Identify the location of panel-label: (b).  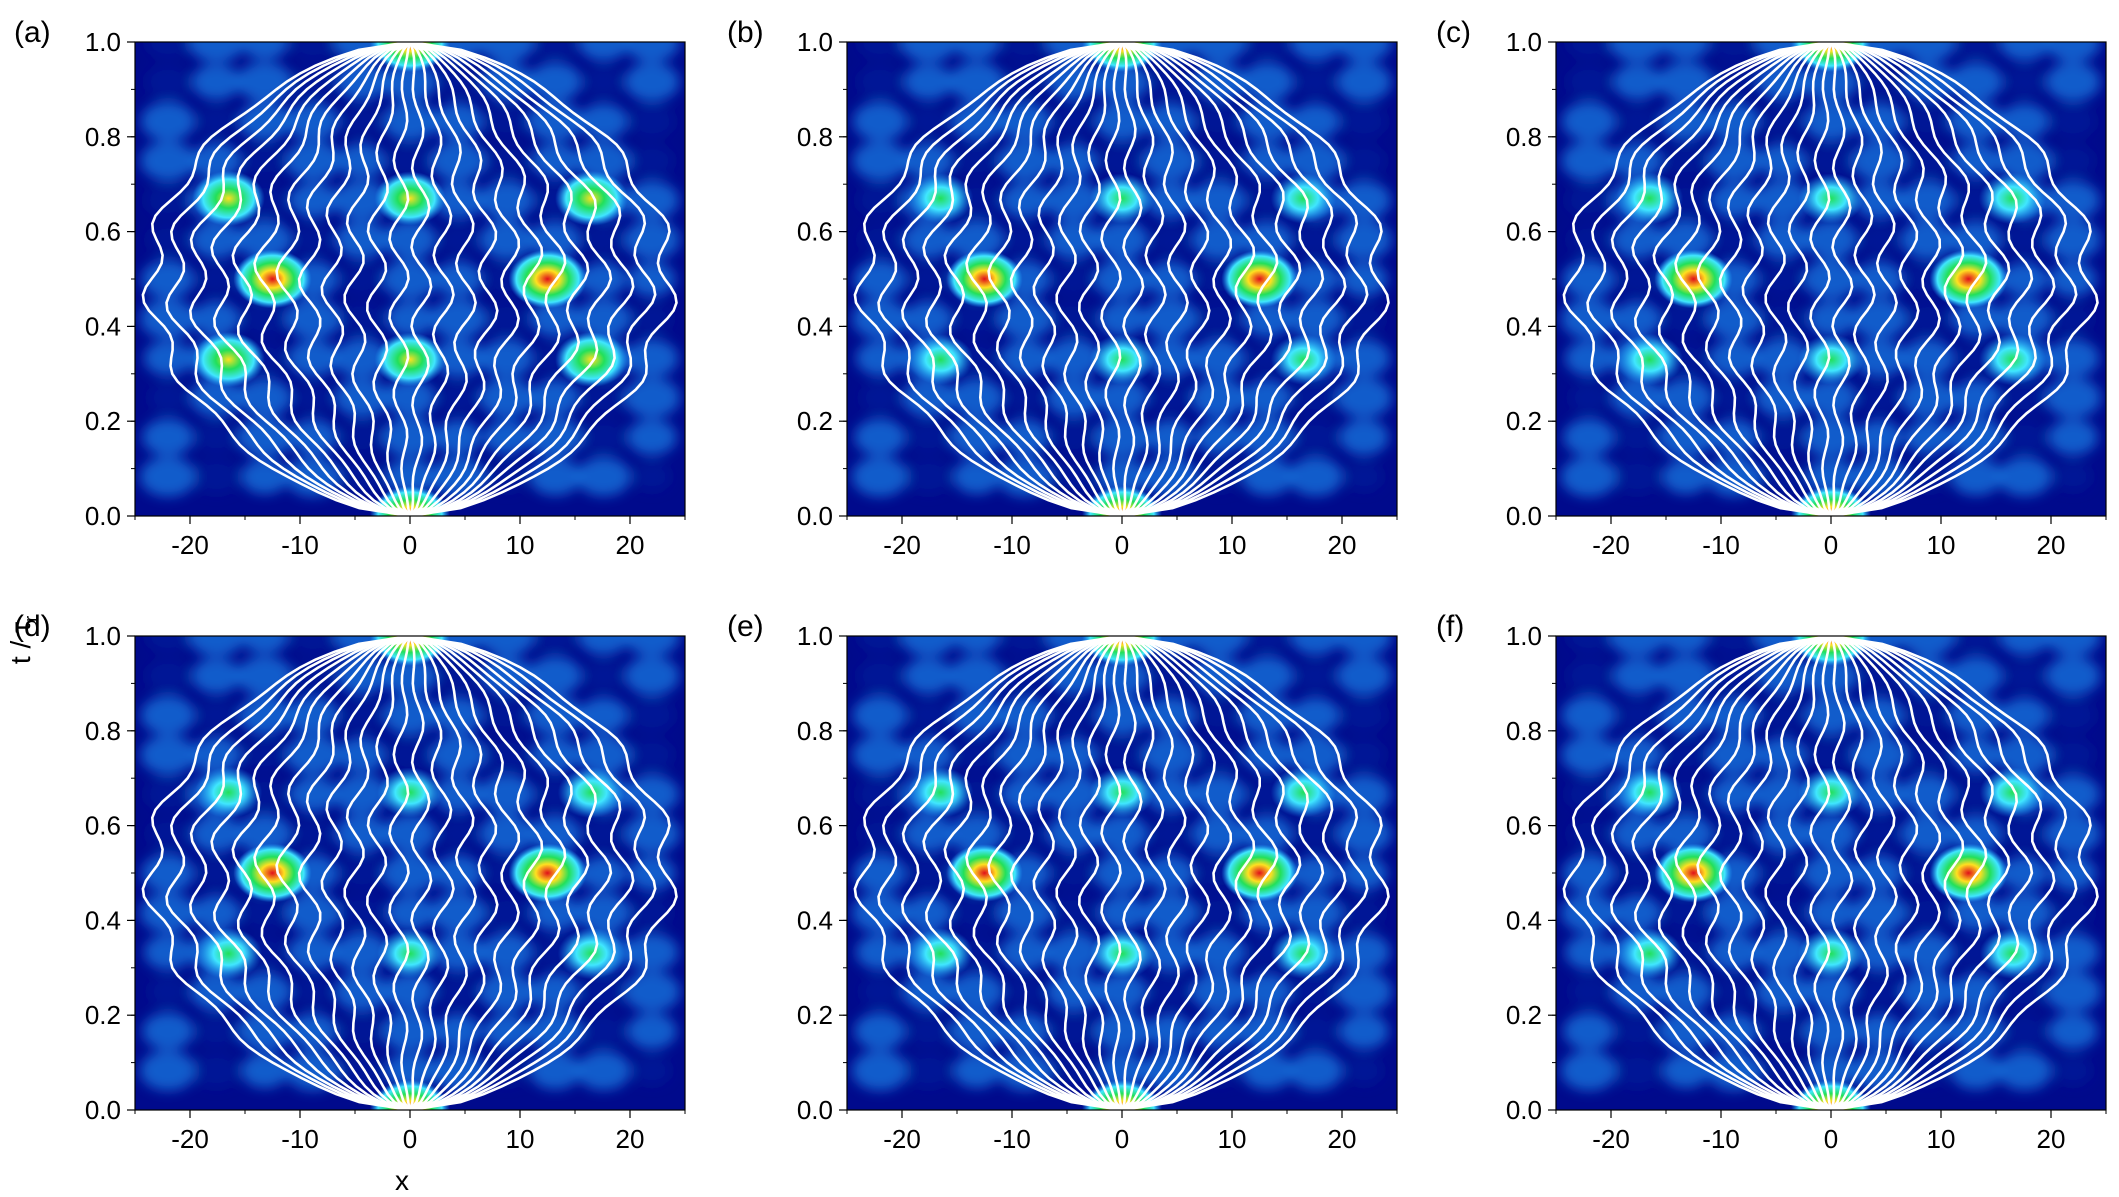
(745, 32).